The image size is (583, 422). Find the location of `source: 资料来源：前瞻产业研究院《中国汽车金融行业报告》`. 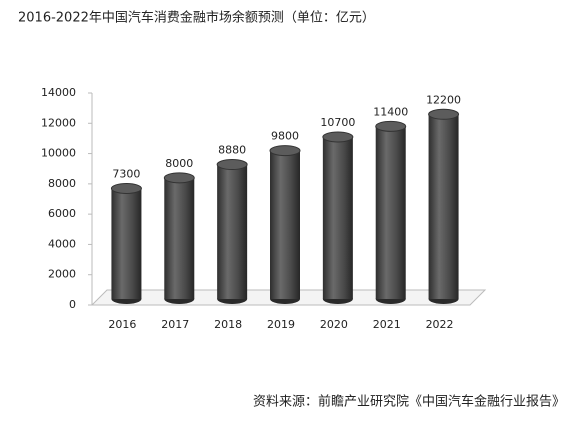

source: 资料来源：前瞻产业研究院《中国汽车金融行业报告》 is located at coordinates (409, 402).